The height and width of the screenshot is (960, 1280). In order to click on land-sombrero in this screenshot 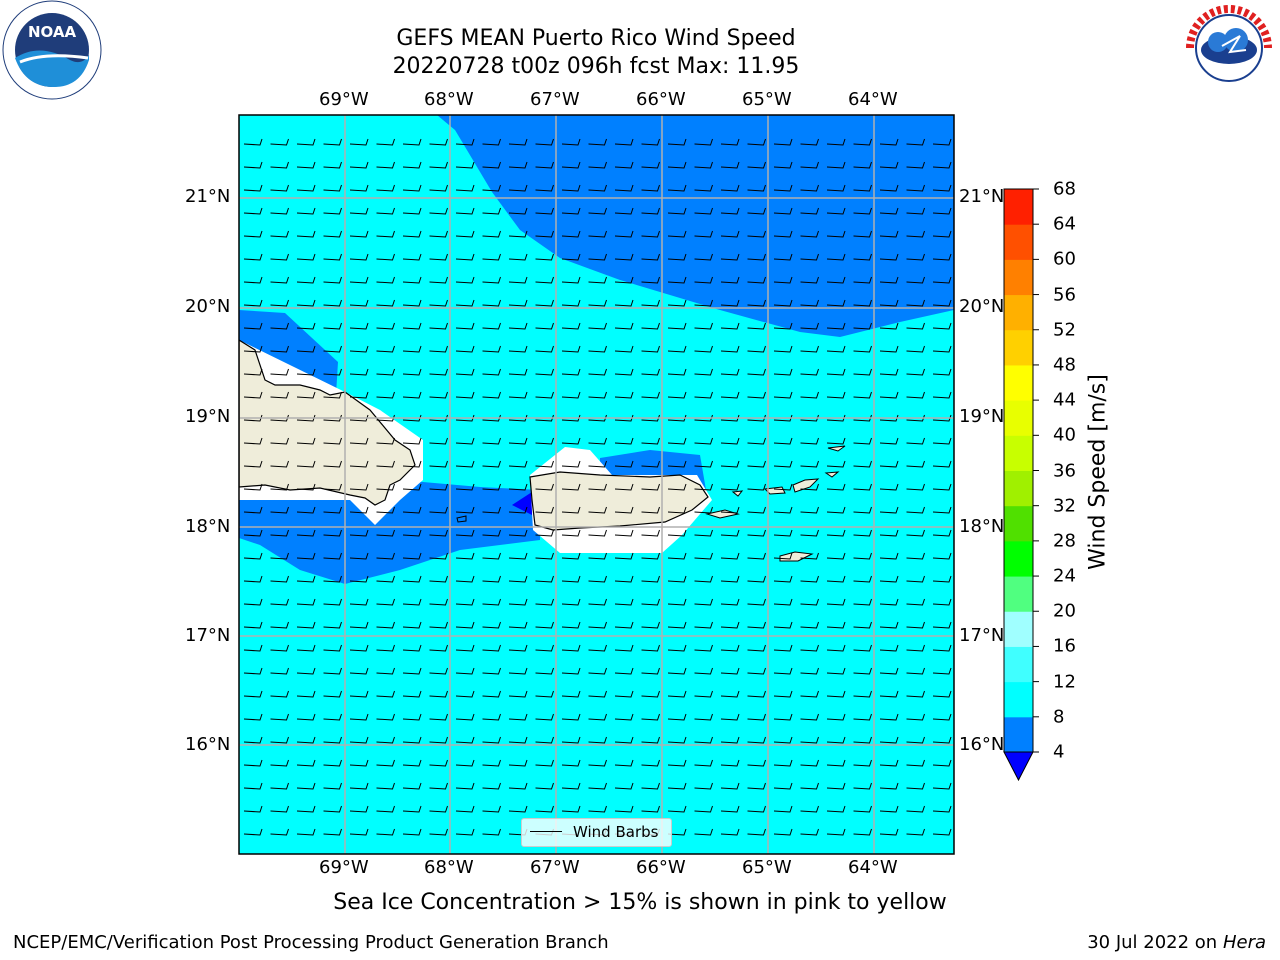, I will do `click(836, 448)`.